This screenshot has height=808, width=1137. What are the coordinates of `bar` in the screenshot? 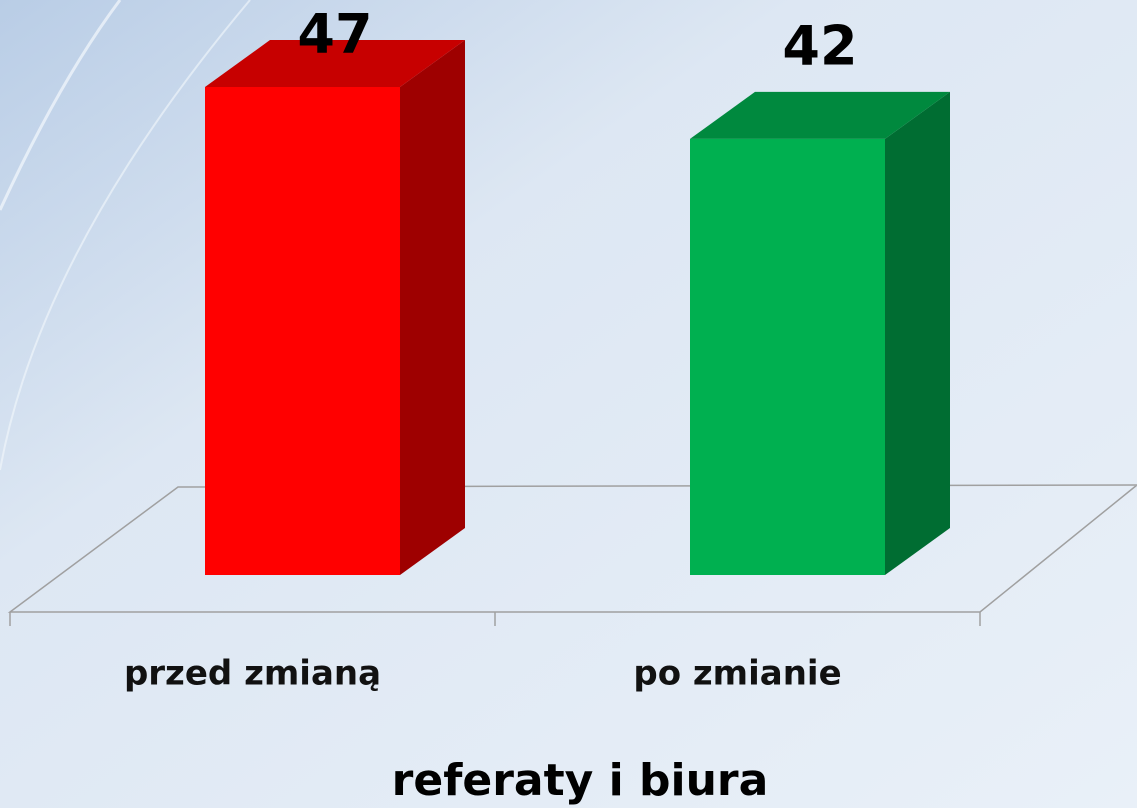 It's located at (820, 333).